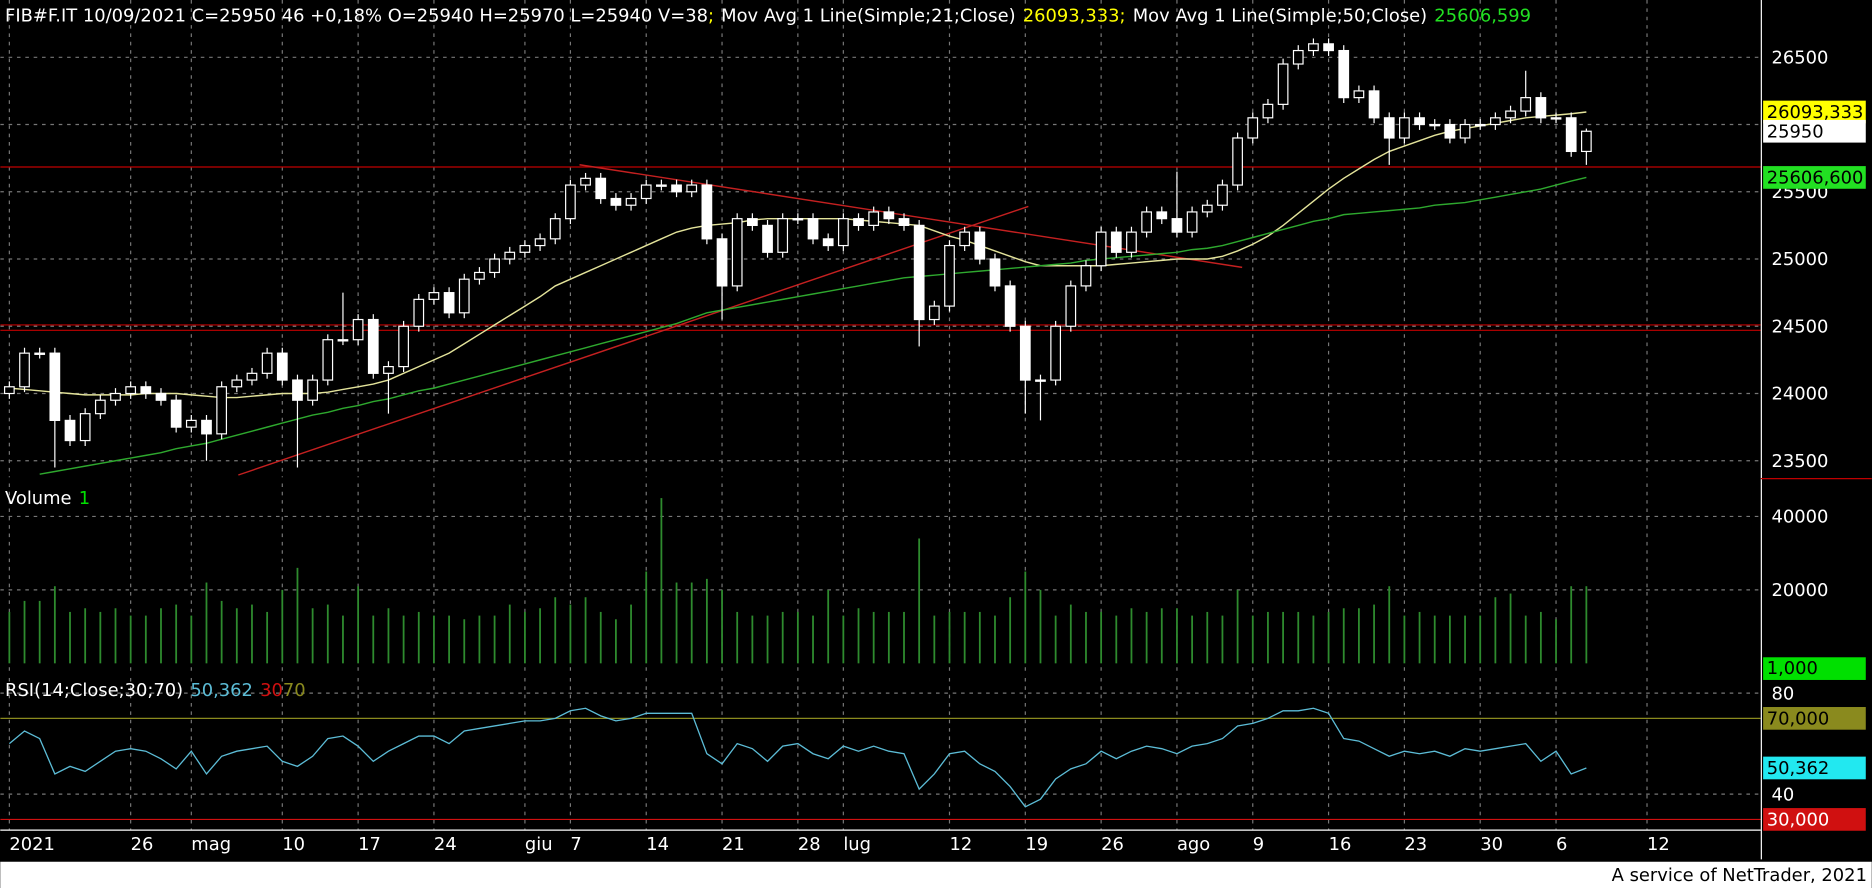 The width and height of the screenshot is (1872, 888). What do you see at coordinates (1561, 844) in the screenshot?
I see `x-tick-label: 6` at bounding box center [1561, 844].